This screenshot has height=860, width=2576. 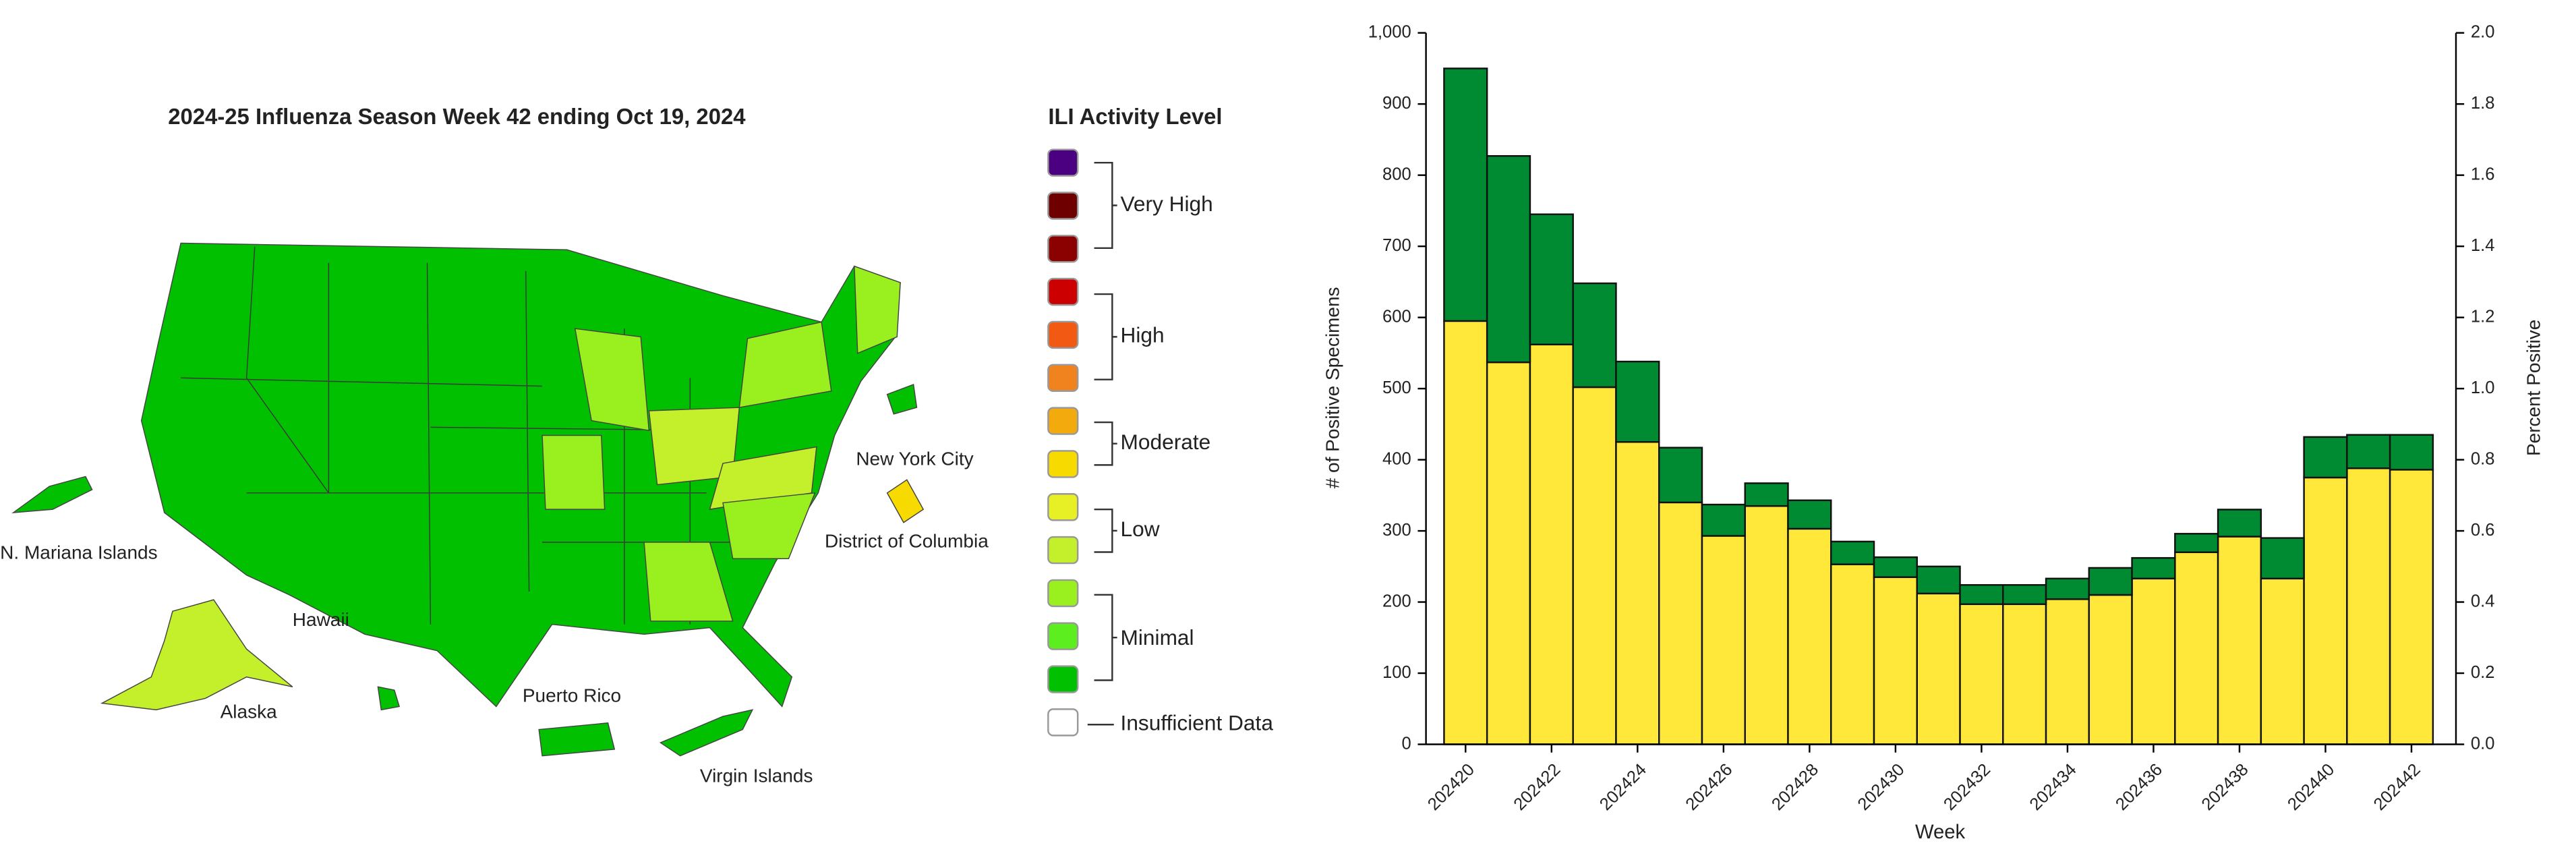 What do you see at coordinates (1941, 832) in the screenshot?
I see `x-axis-title: Week` at bounding box center [1941, 832].